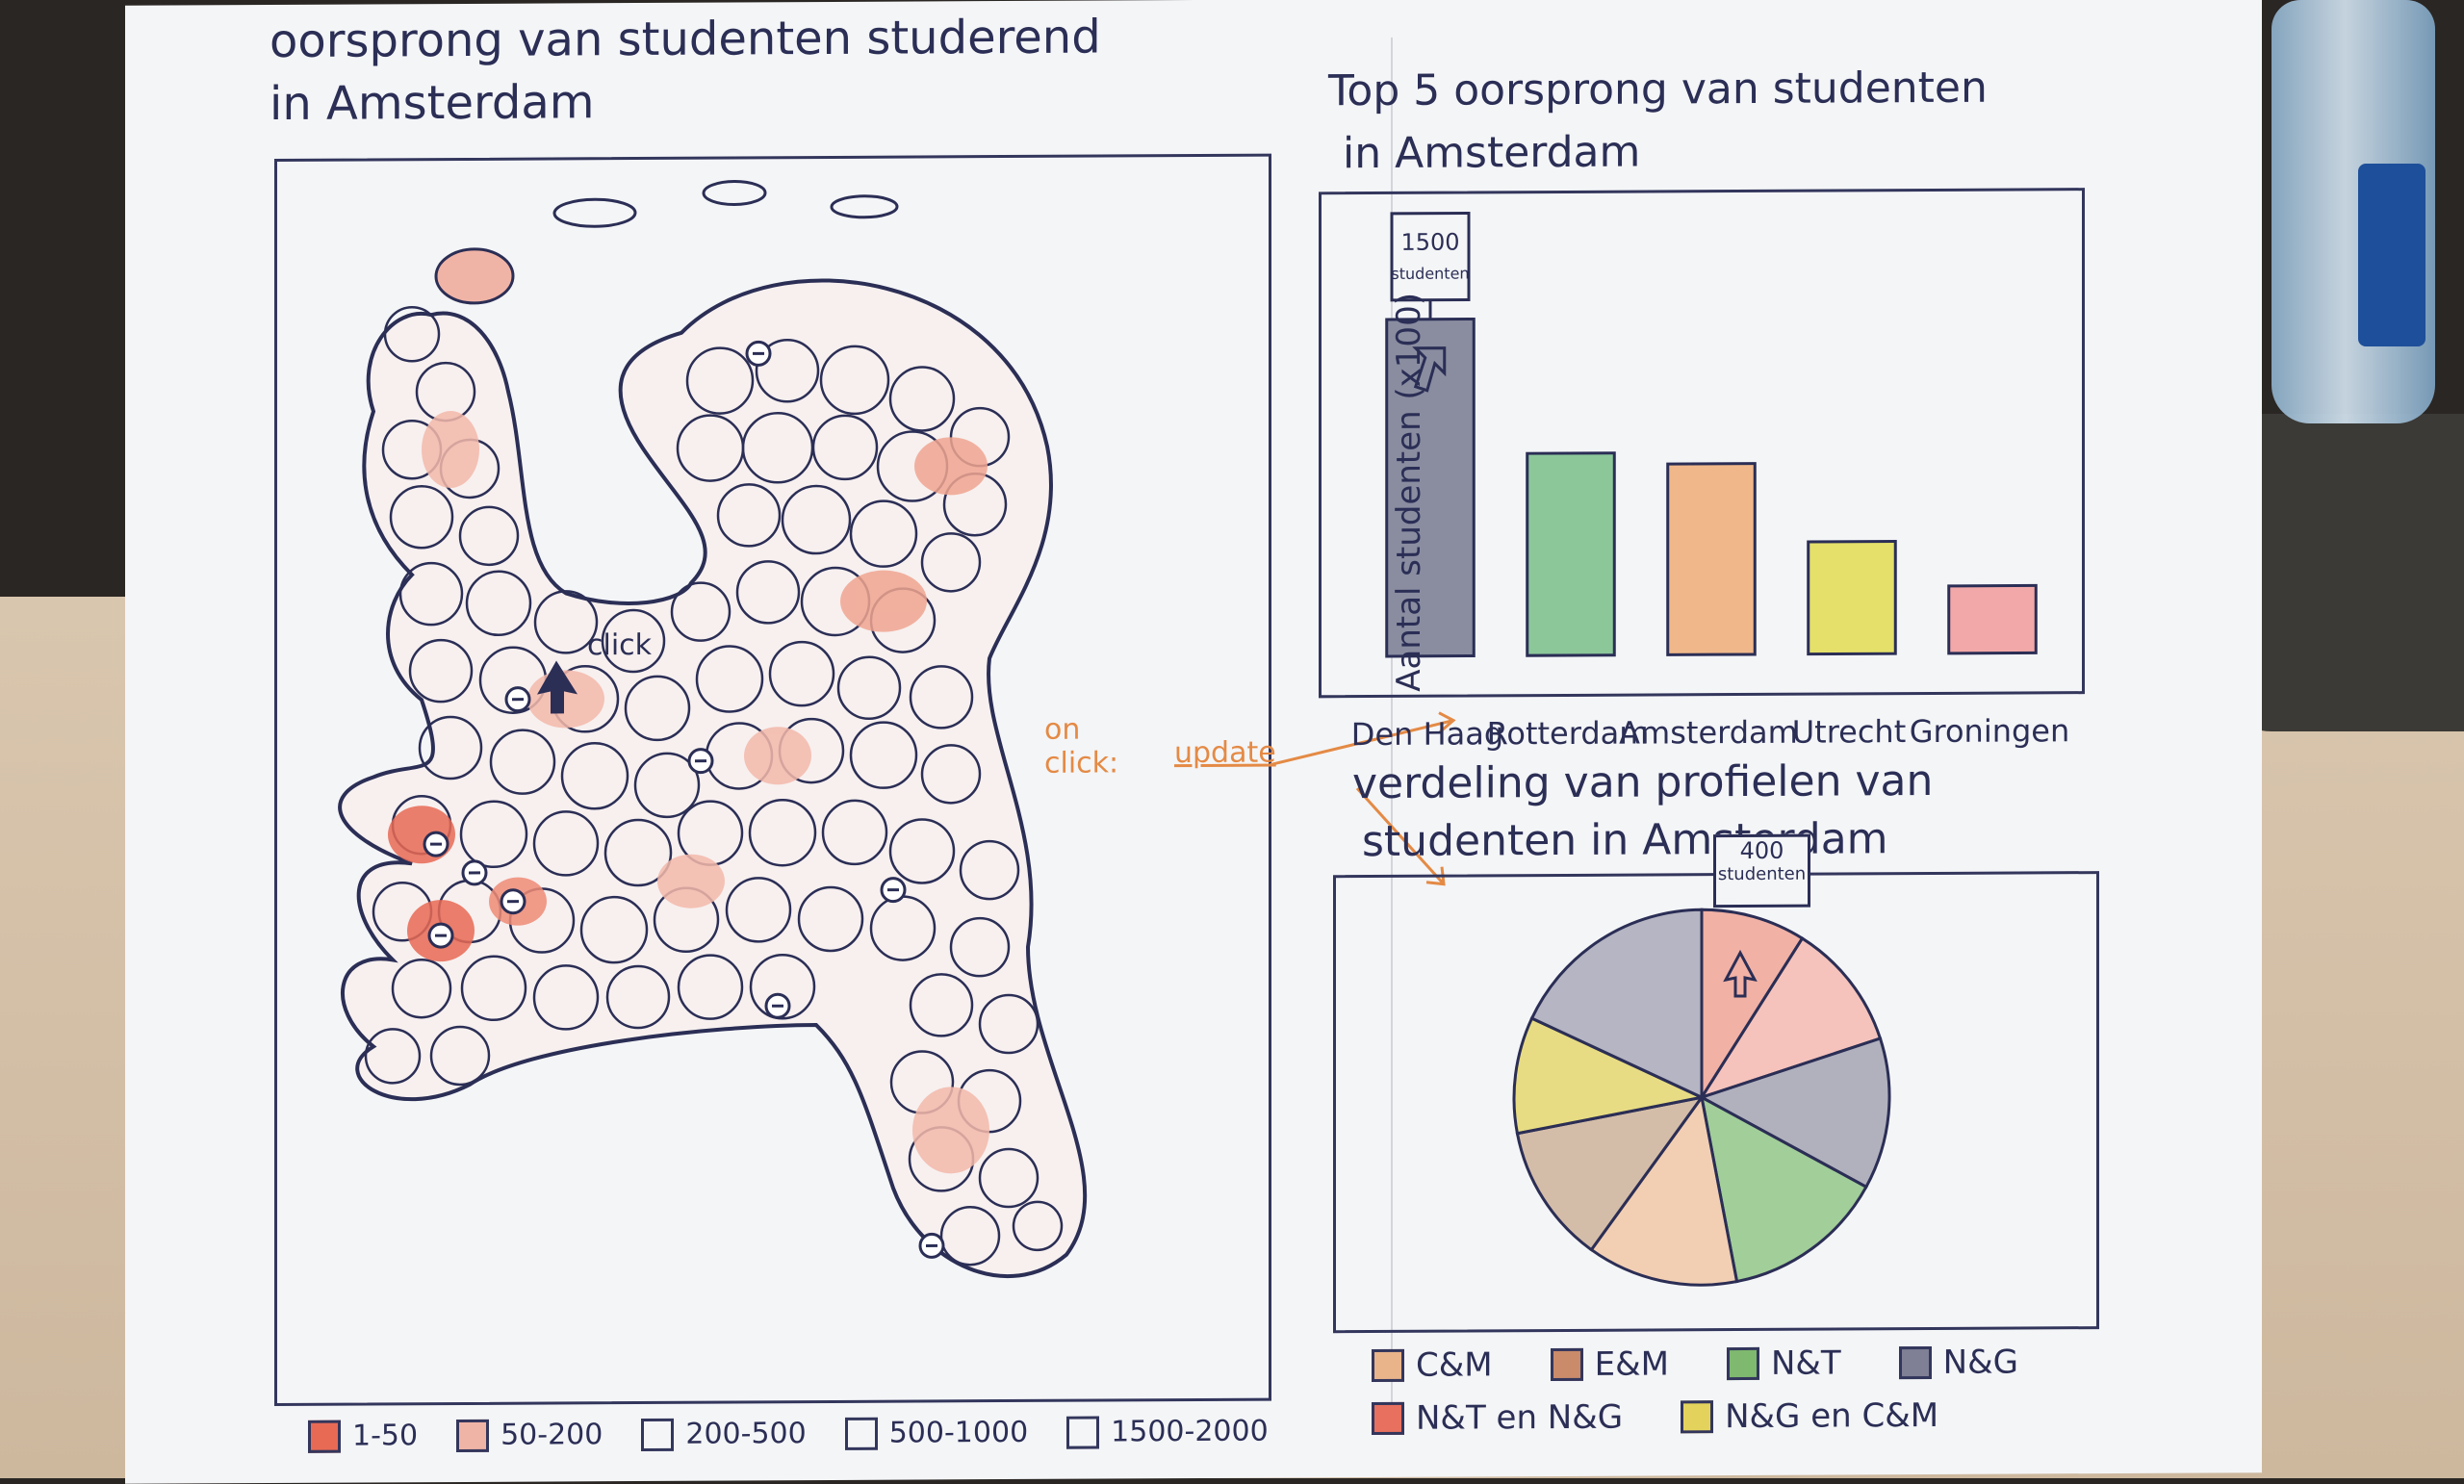 Image resolution: width=2464 pixels, height=1484 pixels. What do you see at coordinates (619, 645) in the screenshot?
I see `click-annotation: click` at bounding box center [619, 645].